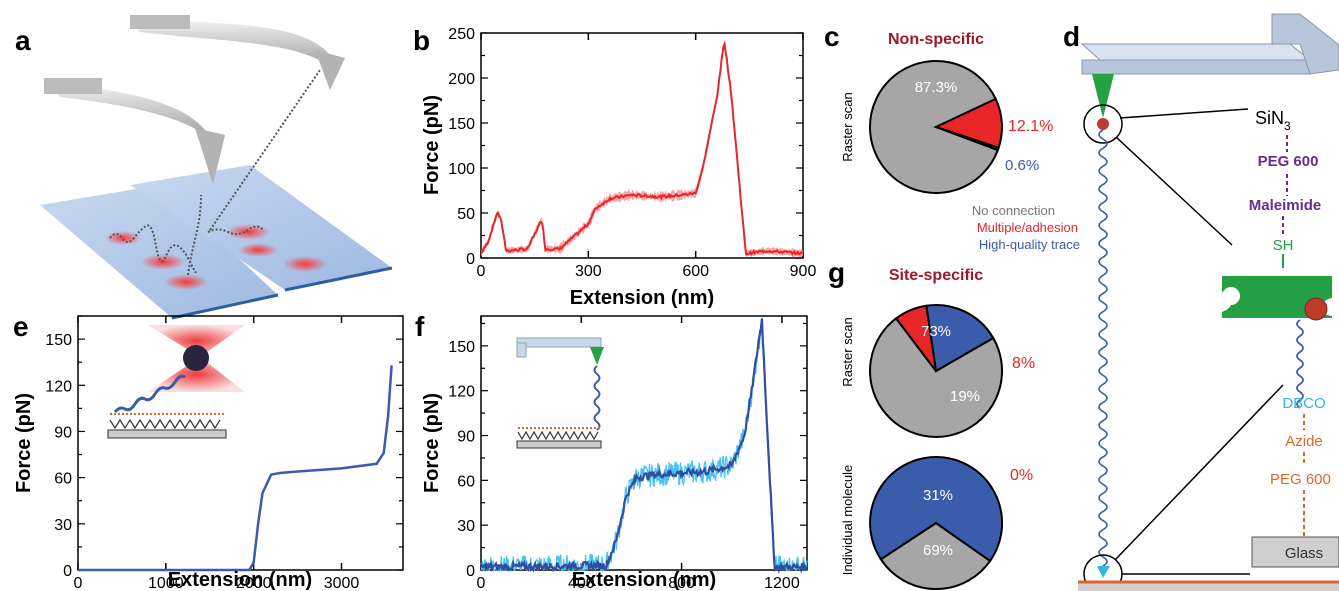 The height and width of the screenshot is (591, 1339). Describe the element at coordinates (1196, 67) in the screenshot. I see `cantilever-side` at that location.